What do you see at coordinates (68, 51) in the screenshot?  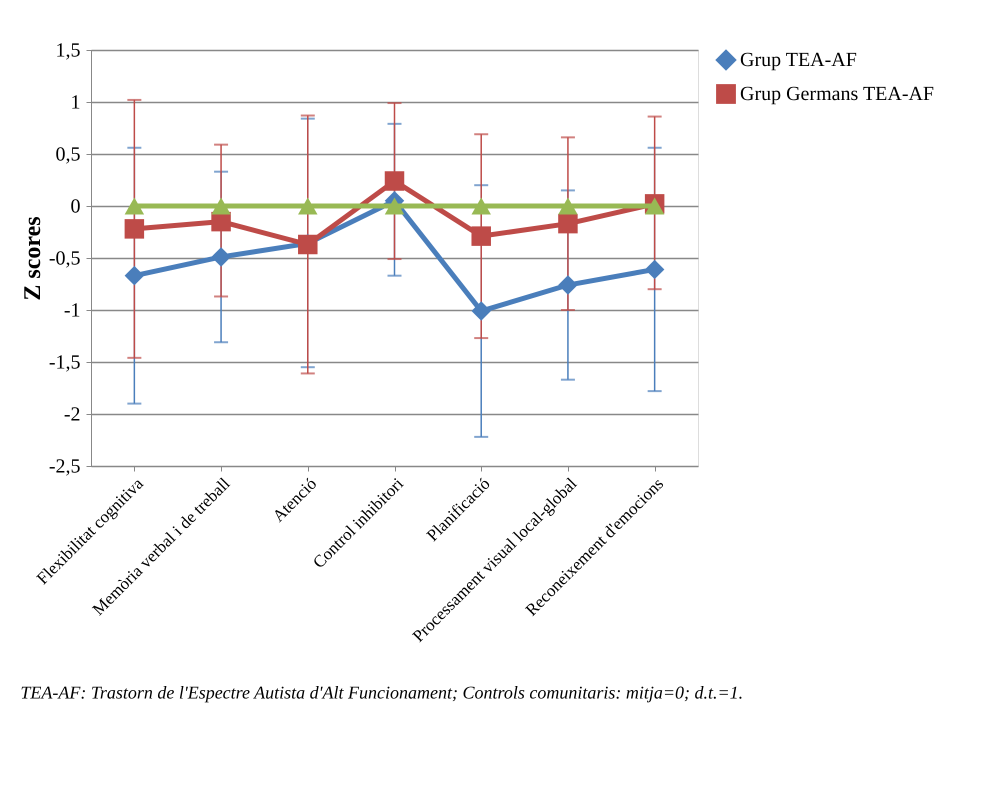 I see `y-tick-label: 1,5` at bounding box center [68, 51].